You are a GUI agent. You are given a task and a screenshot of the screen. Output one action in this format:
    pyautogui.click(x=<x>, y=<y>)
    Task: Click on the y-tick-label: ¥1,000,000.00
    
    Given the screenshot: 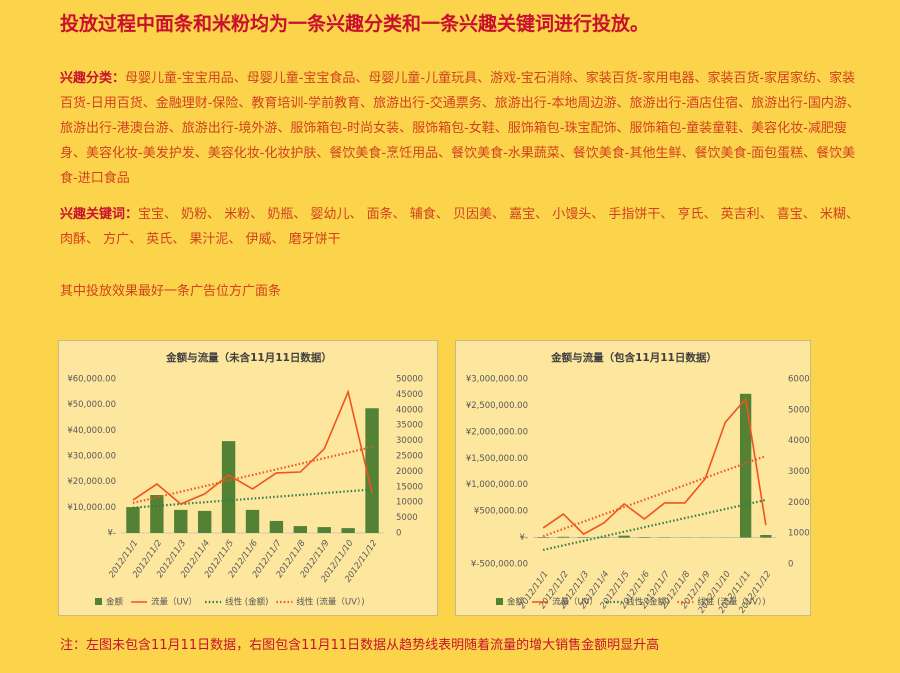 What is the action you would take?
    pyautogui.click(x=497, y=485)
    